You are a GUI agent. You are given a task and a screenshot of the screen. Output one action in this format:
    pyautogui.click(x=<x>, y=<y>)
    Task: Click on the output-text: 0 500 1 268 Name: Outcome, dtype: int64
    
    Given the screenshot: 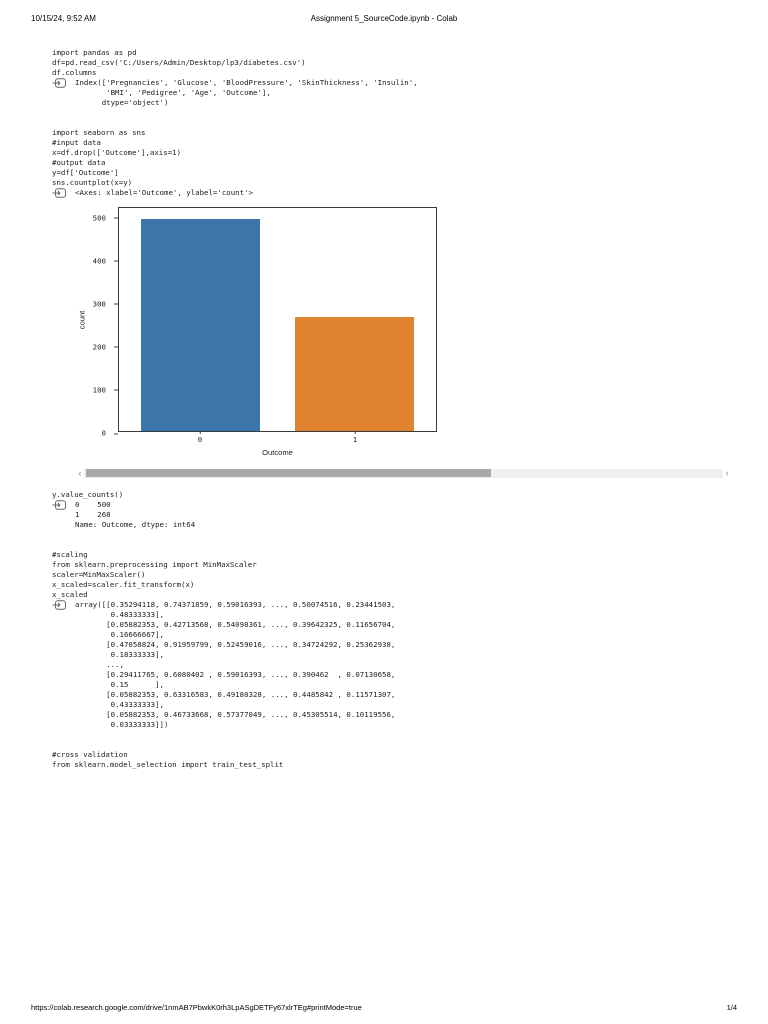 What is the action you would take?
    pyautogui.click(x=135, y=514)
    